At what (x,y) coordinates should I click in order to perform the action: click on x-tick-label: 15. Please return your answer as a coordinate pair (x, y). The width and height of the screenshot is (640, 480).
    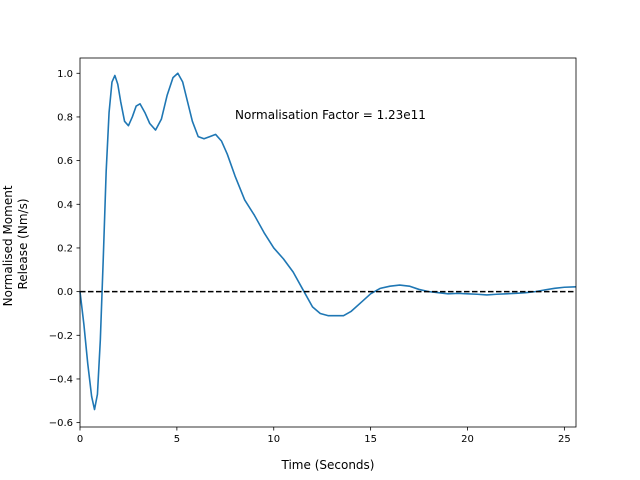
    Looking at the image, I should click on (370, 439).